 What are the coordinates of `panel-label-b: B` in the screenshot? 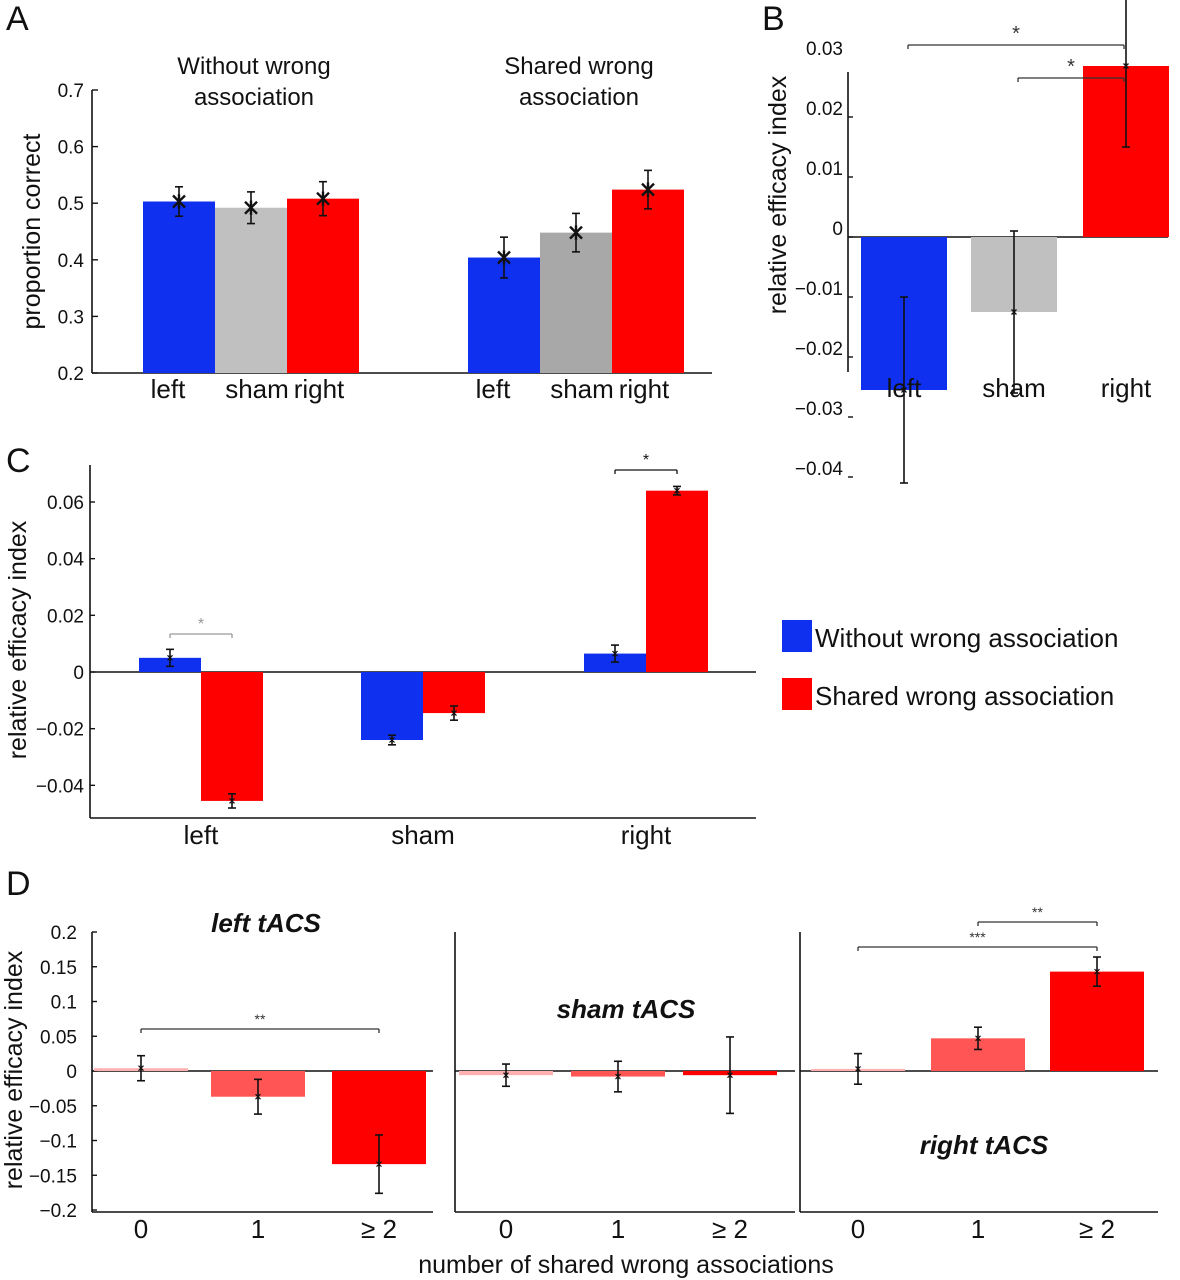 It's located at (773, 19).